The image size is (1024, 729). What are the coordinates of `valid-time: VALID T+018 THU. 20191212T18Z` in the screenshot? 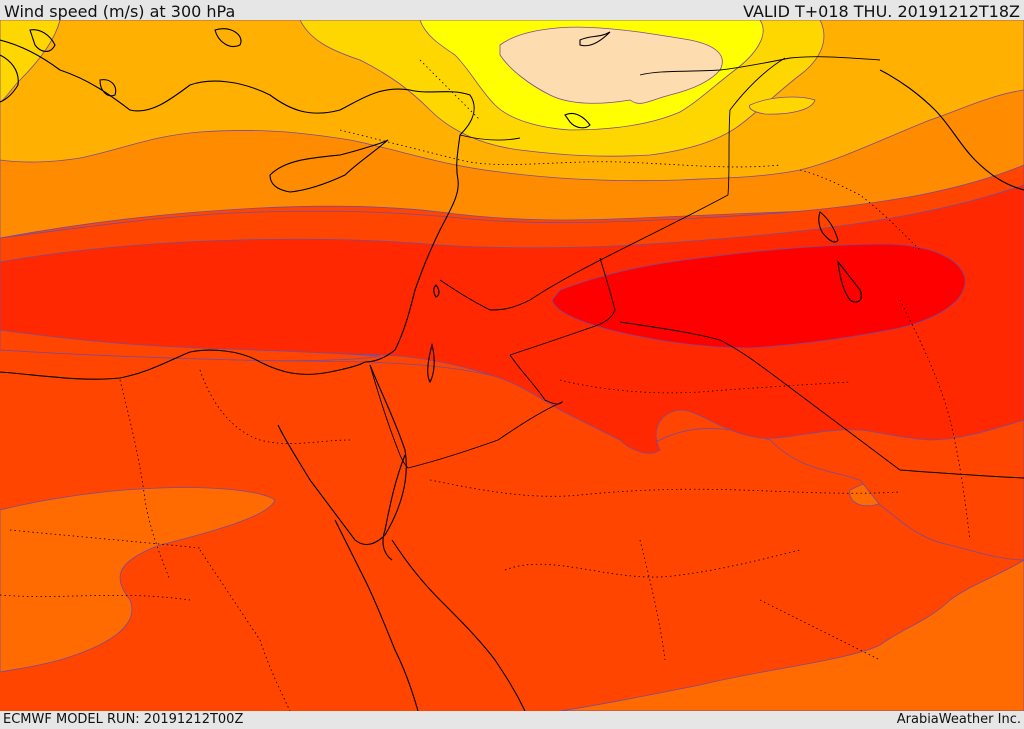 It's located at (881, 11).